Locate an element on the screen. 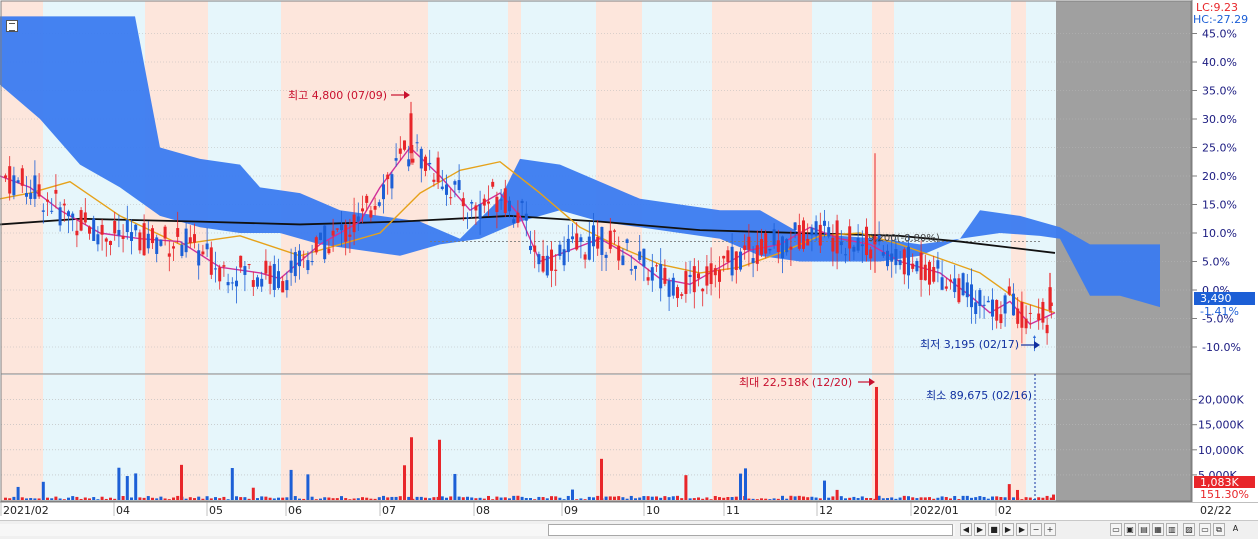 This screenshot has width=1258, height=539. zoom-in-button: + is located at coordinates (1050, 529).